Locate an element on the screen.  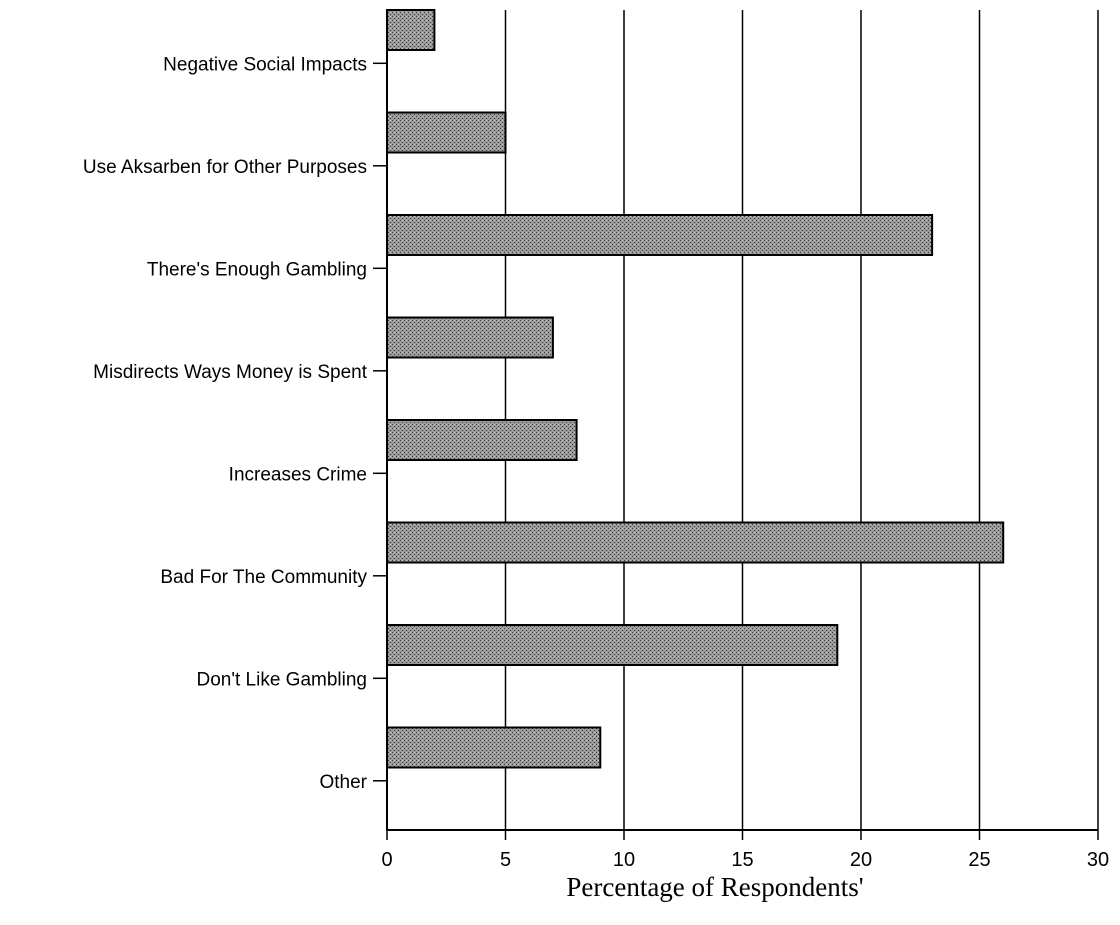
category-label: There's Enough Gambling is located at coordinates (257, 269).